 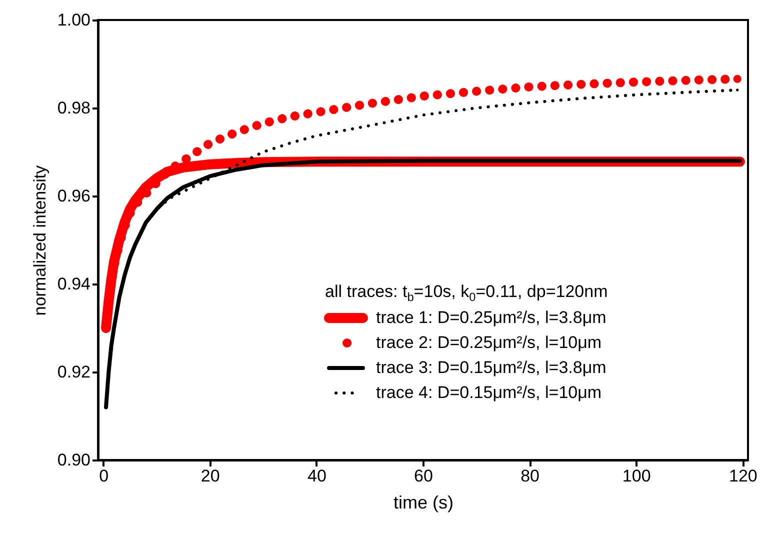 I want to click on y-tick-label: 0.98, so click(x=73, y=108).